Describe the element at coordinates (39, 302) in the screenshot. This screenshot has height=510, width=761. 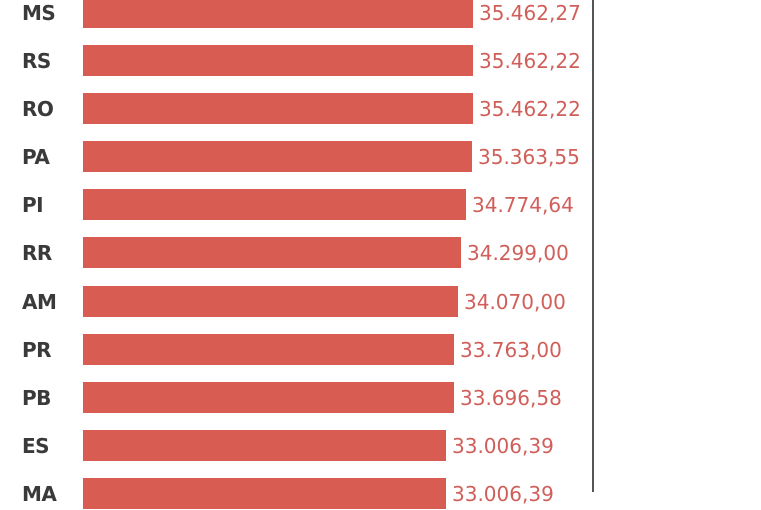
I see `category-label: AM` at that location.